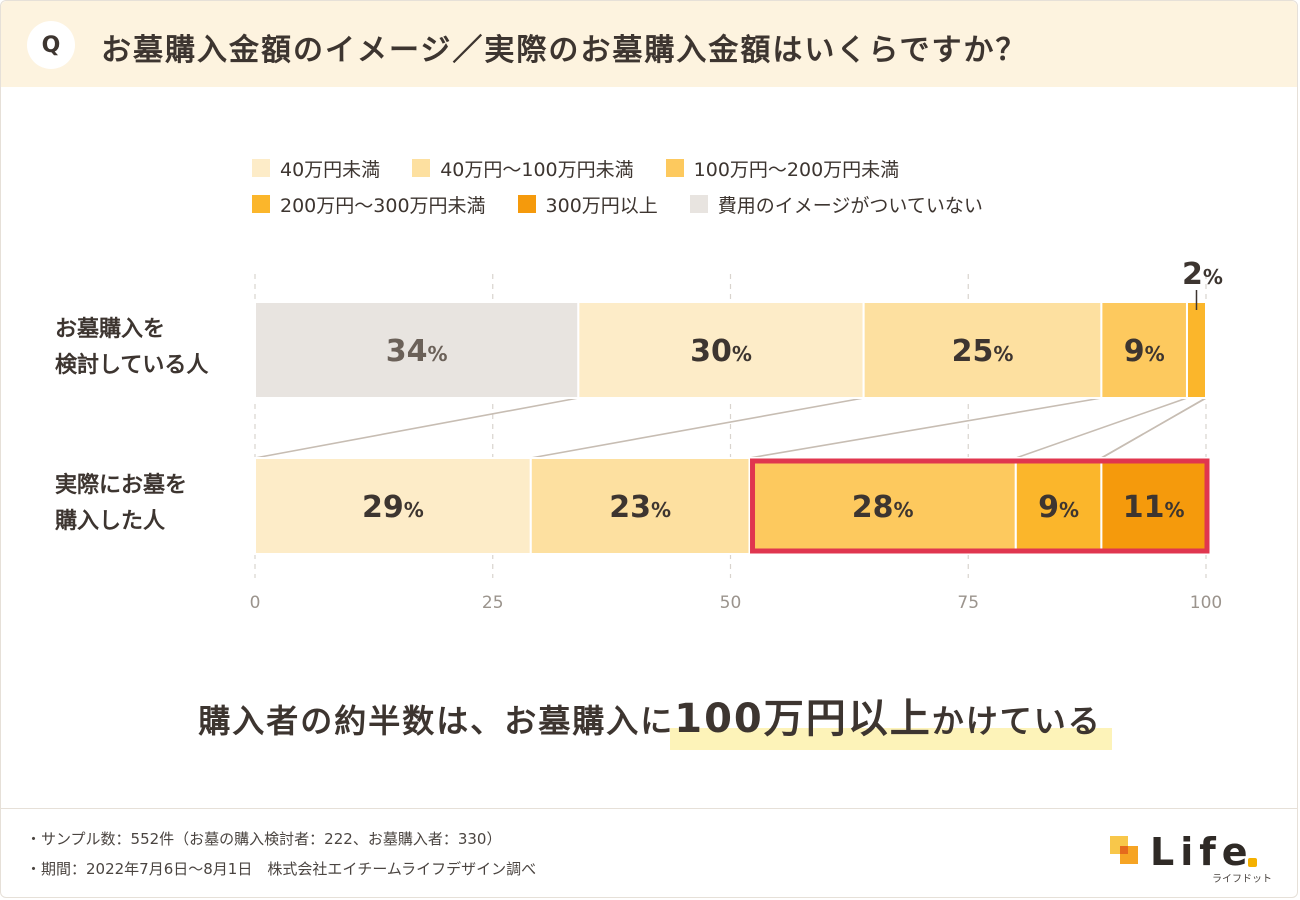  I want to click on legend-item: 200万円〜300万円未満, so click(369, 204).